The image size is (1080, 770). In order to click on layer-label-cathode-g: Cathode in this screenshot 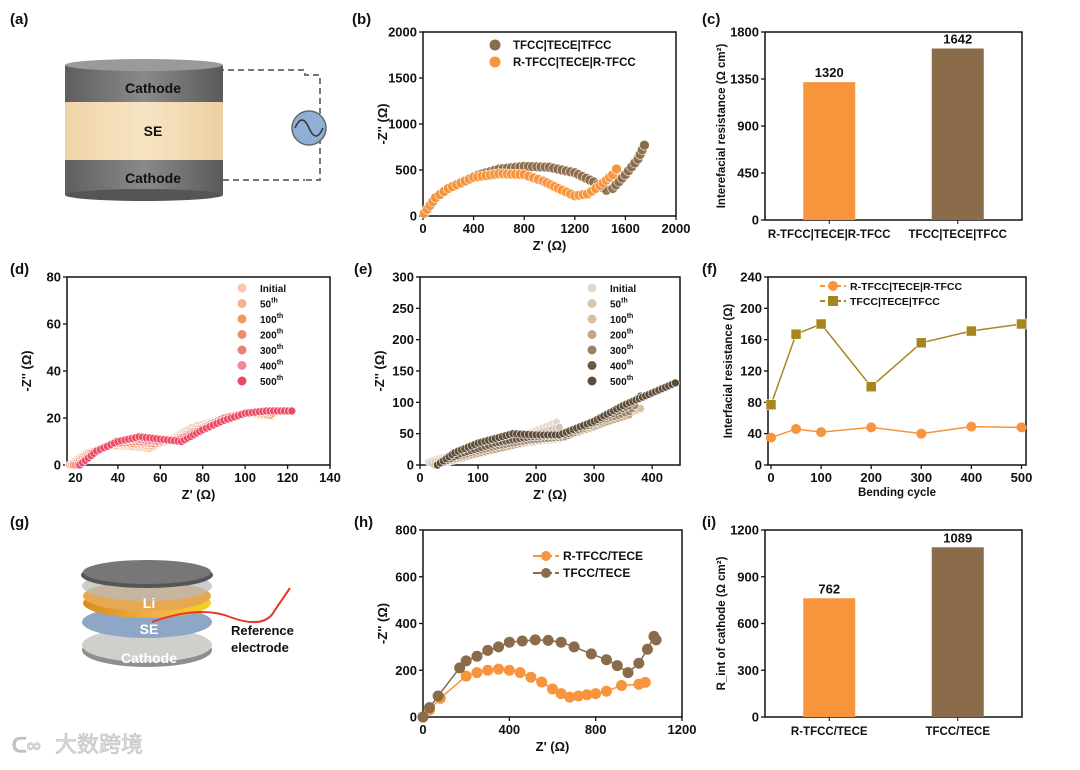, I will do `click(149, 658)`.